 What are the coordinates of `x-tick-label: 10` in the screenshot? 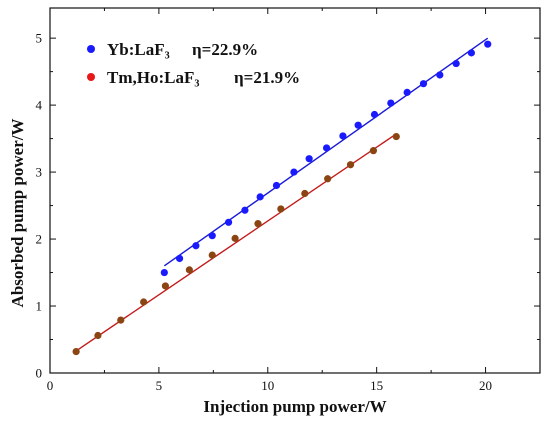 It's located at (267, 385).